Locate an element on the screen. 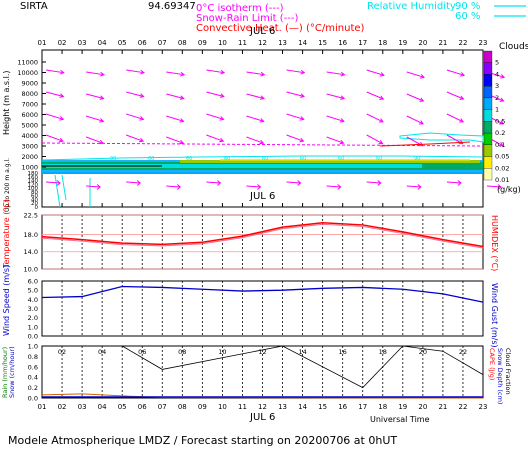 The height and width of the screenshot is (450, 528). colorbar-tick-4: 4 is located at coordinates (497, 74).